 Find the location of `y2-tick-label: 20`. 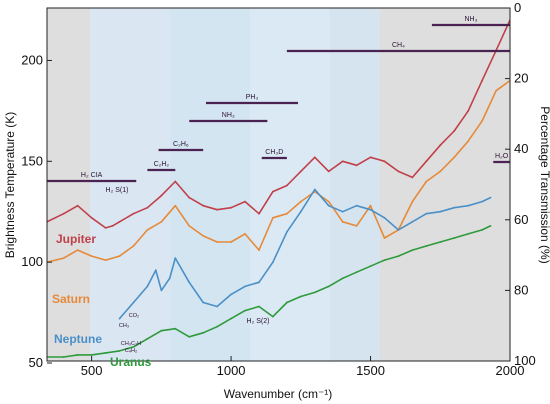

y2-tick-label: 20 is located at coordinates (521, 78).